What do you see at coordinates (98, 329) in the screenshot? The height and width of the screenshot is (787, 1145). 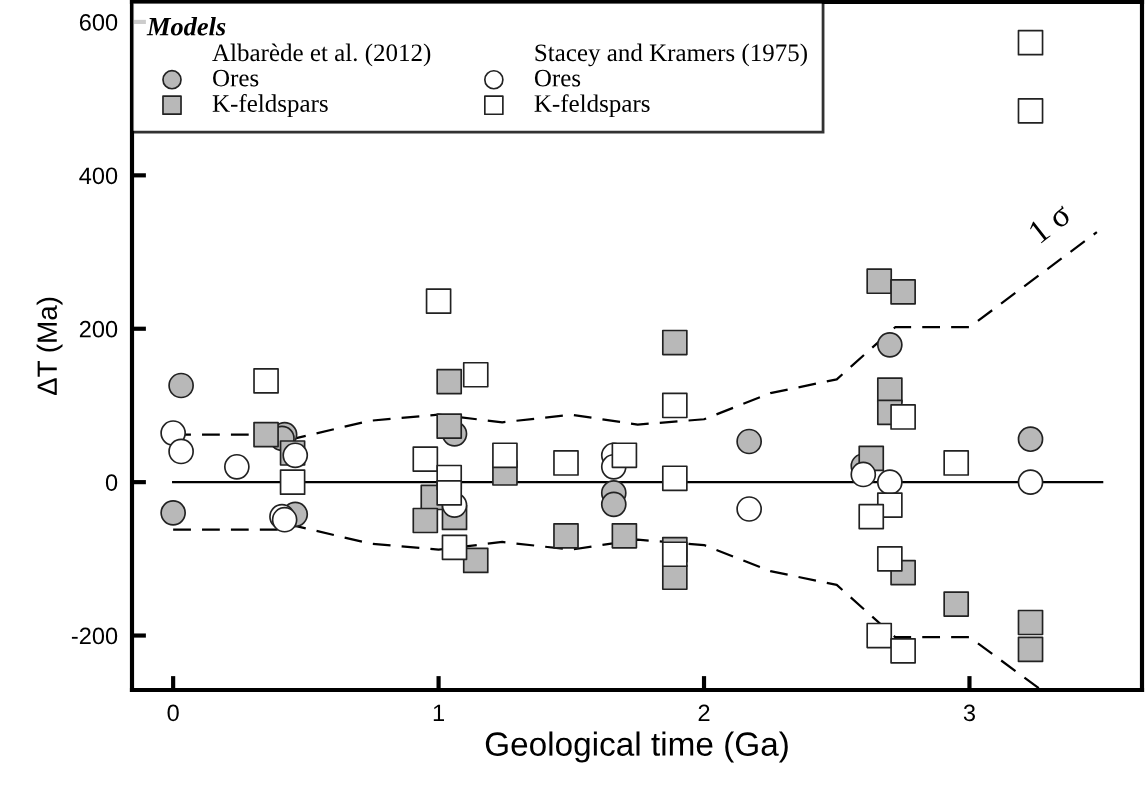 I see `y-tick-label: 200` at bounding box center [98, 329].